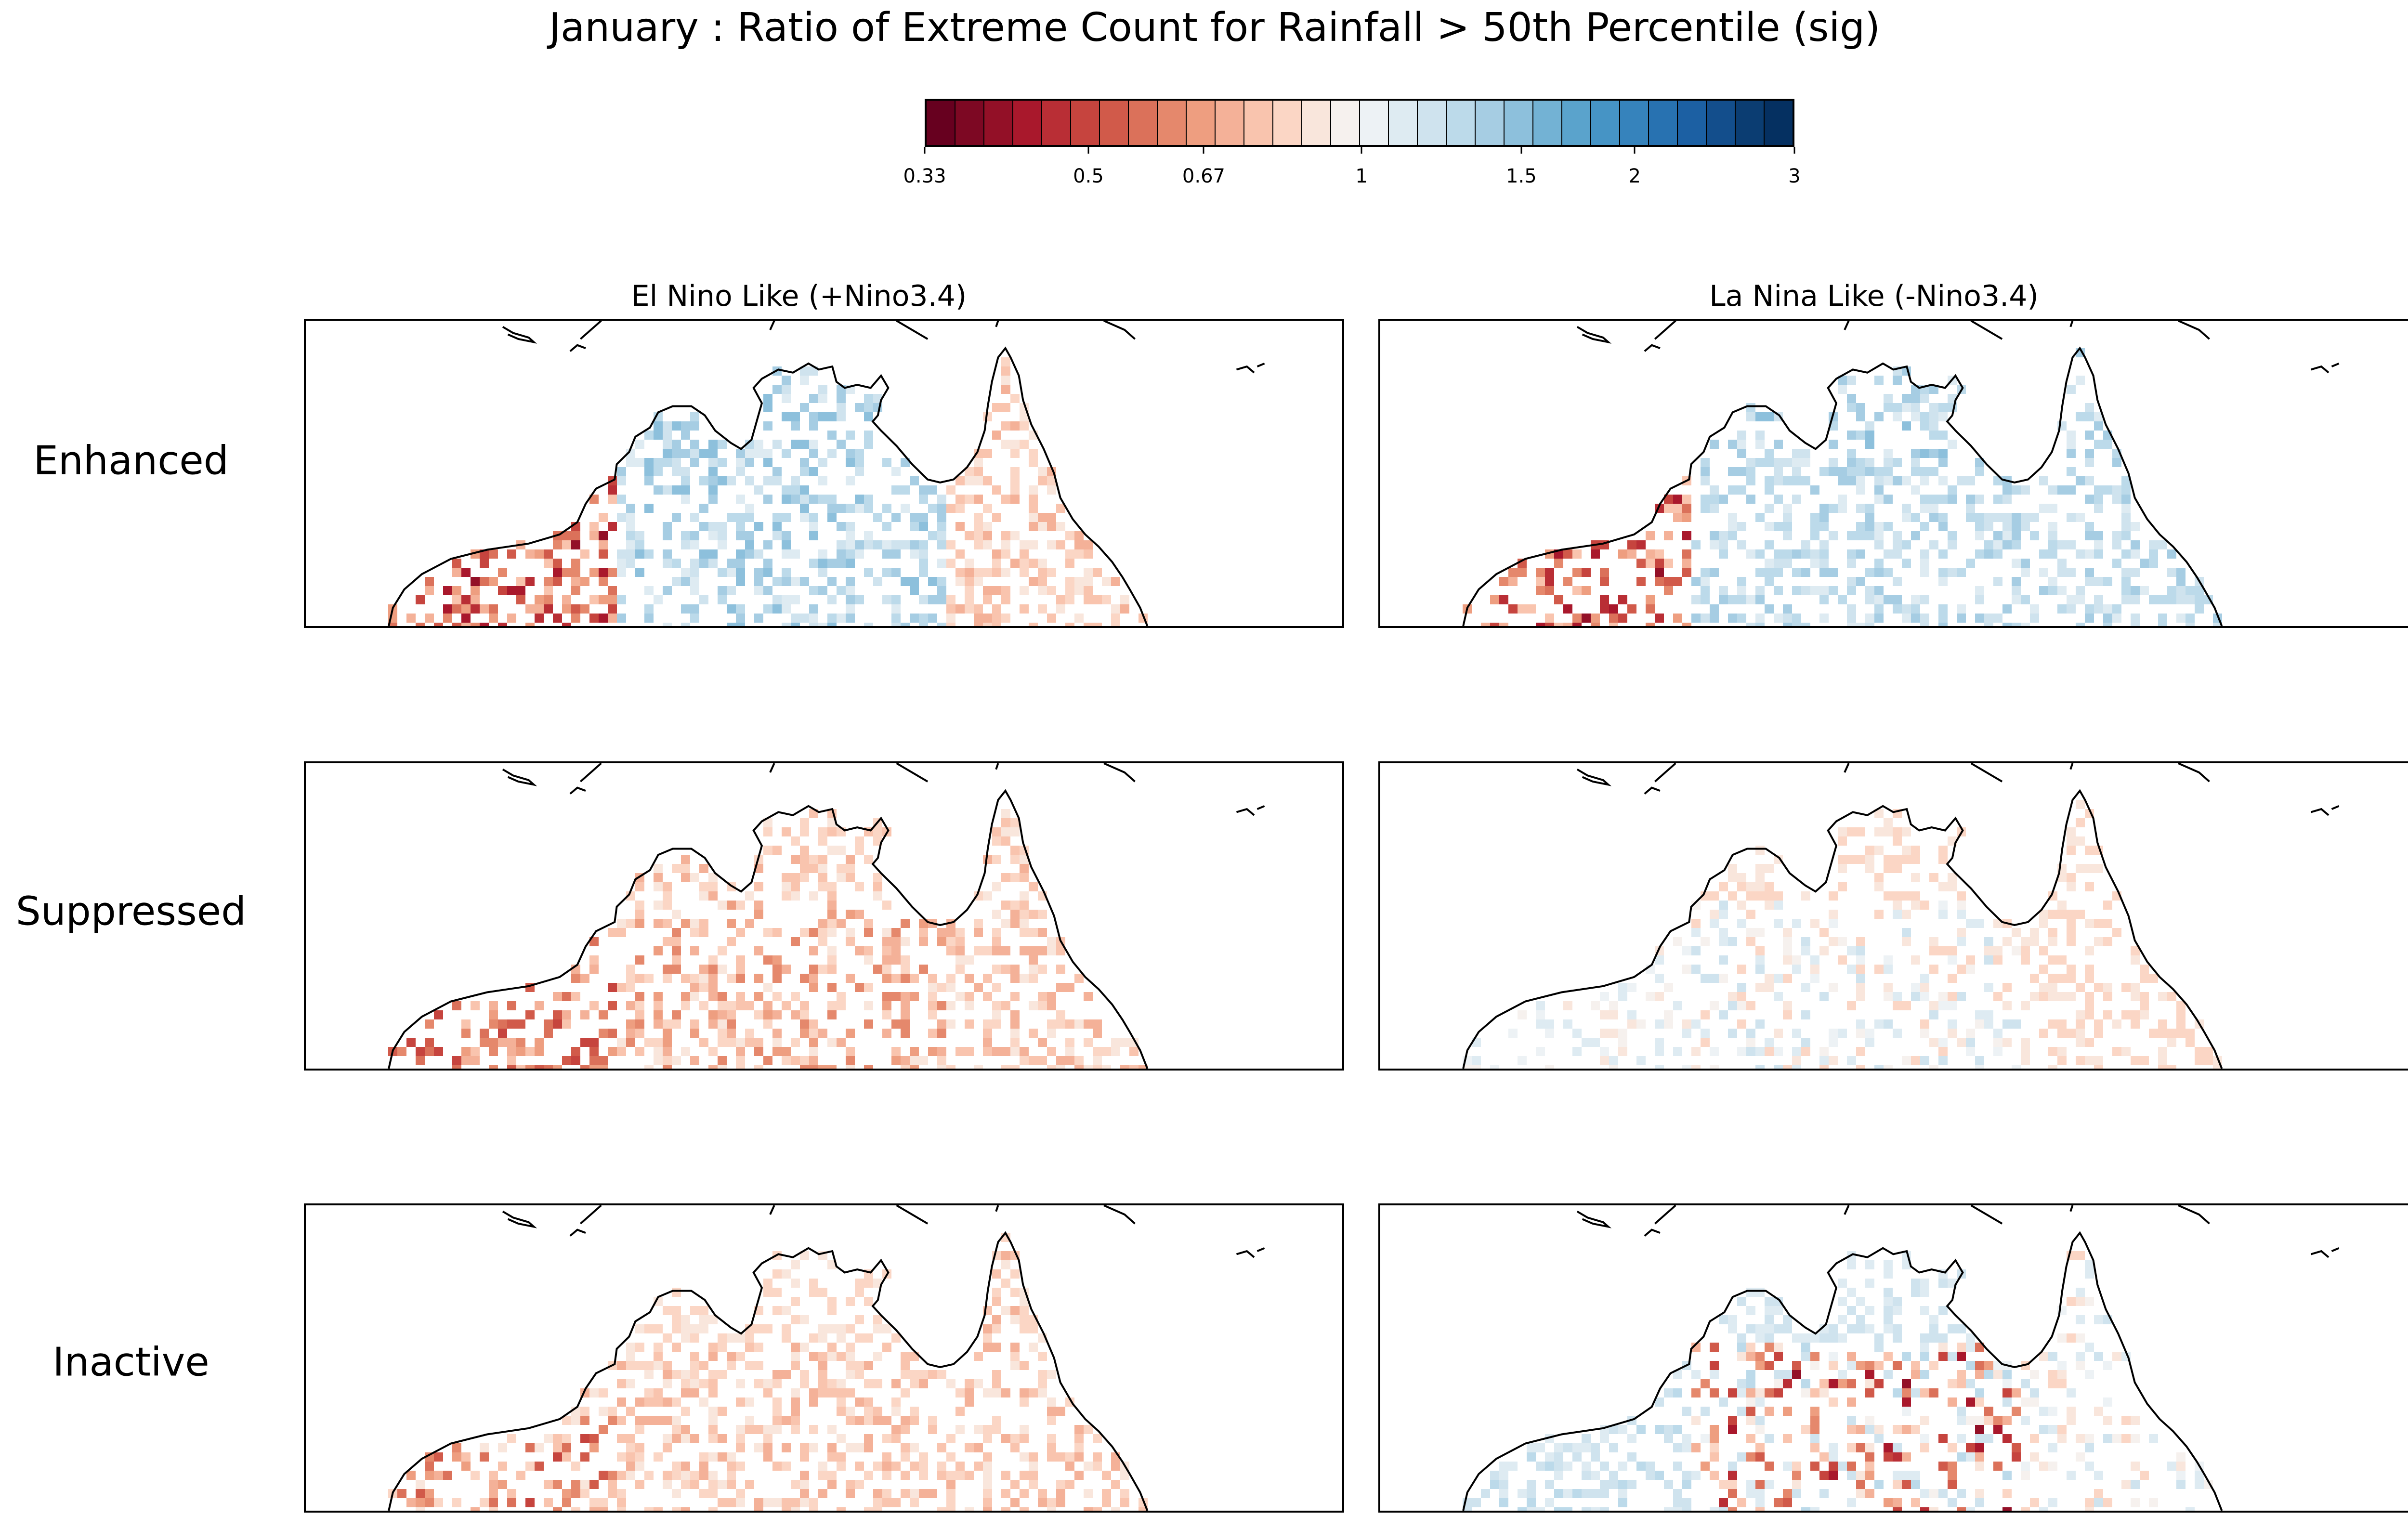 Image resolution: width=2408 pixels, height=1528 pixels. What do you see at coordinates (1521, 150) in the screenshot?
I see `colorbar-tick-mark` at bounding box center [1521, 150].